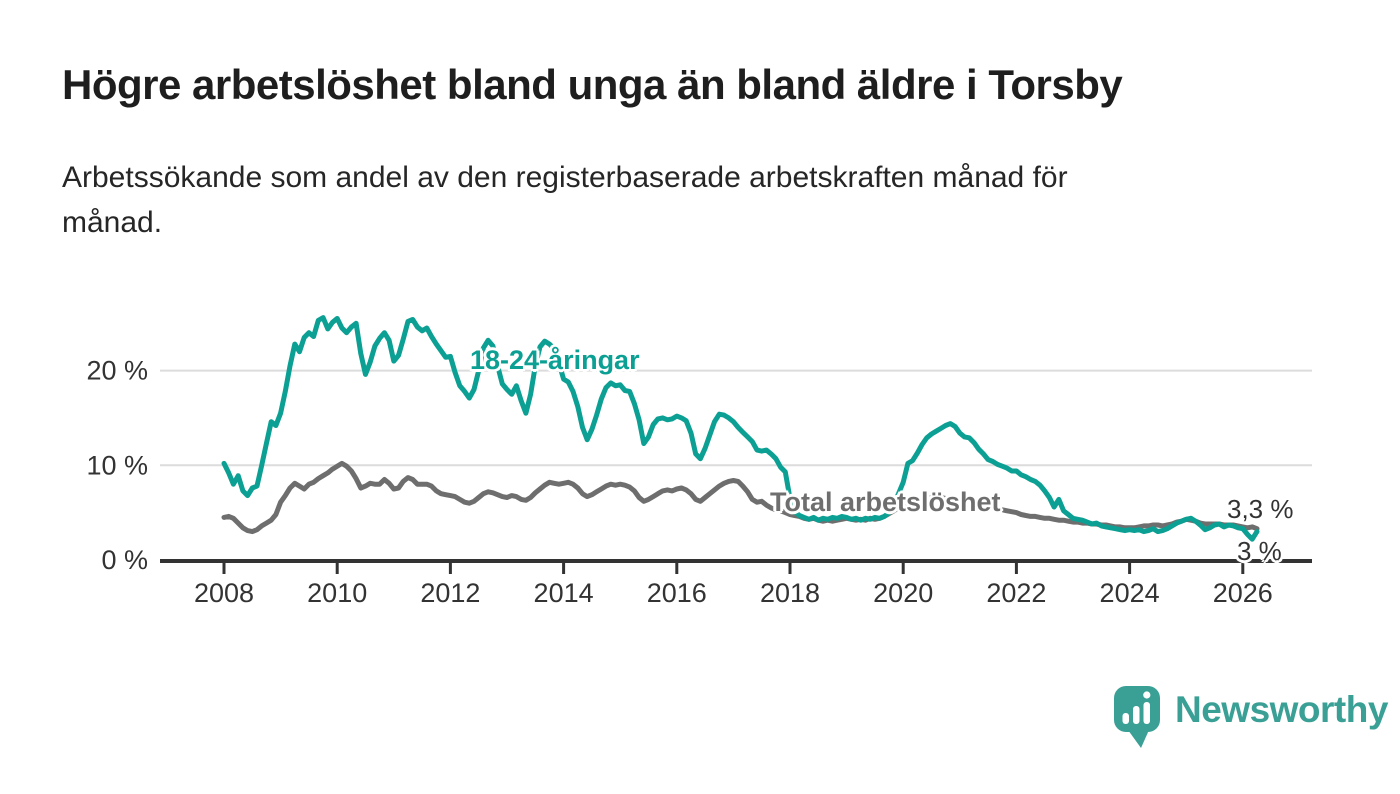  Describe the element at coordinates (117, 371) in the screenshot. I see `y-axis-tick-label: 20 %` at that location.